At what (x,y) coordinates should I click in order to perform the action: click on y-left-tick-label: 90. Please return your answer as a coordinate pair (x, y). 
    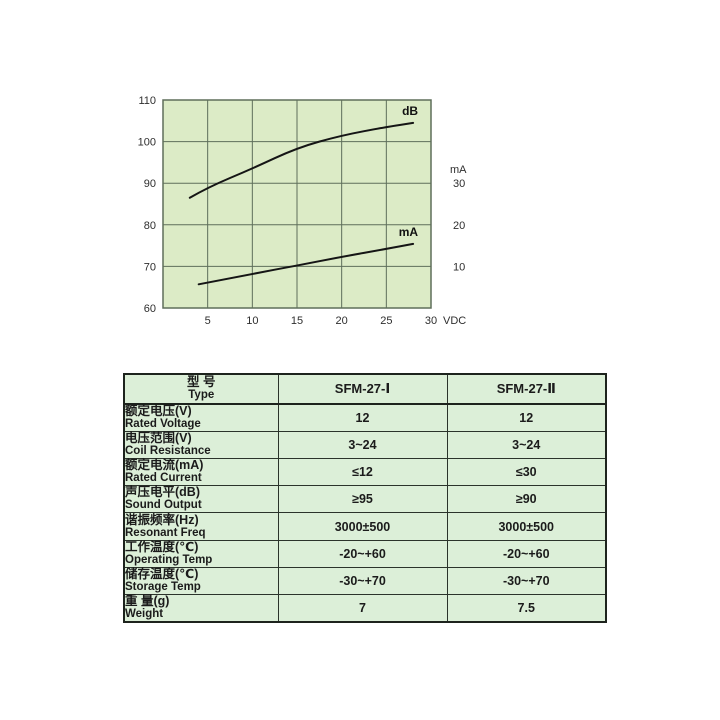
    Looking at the image, I should click on (150, 184).